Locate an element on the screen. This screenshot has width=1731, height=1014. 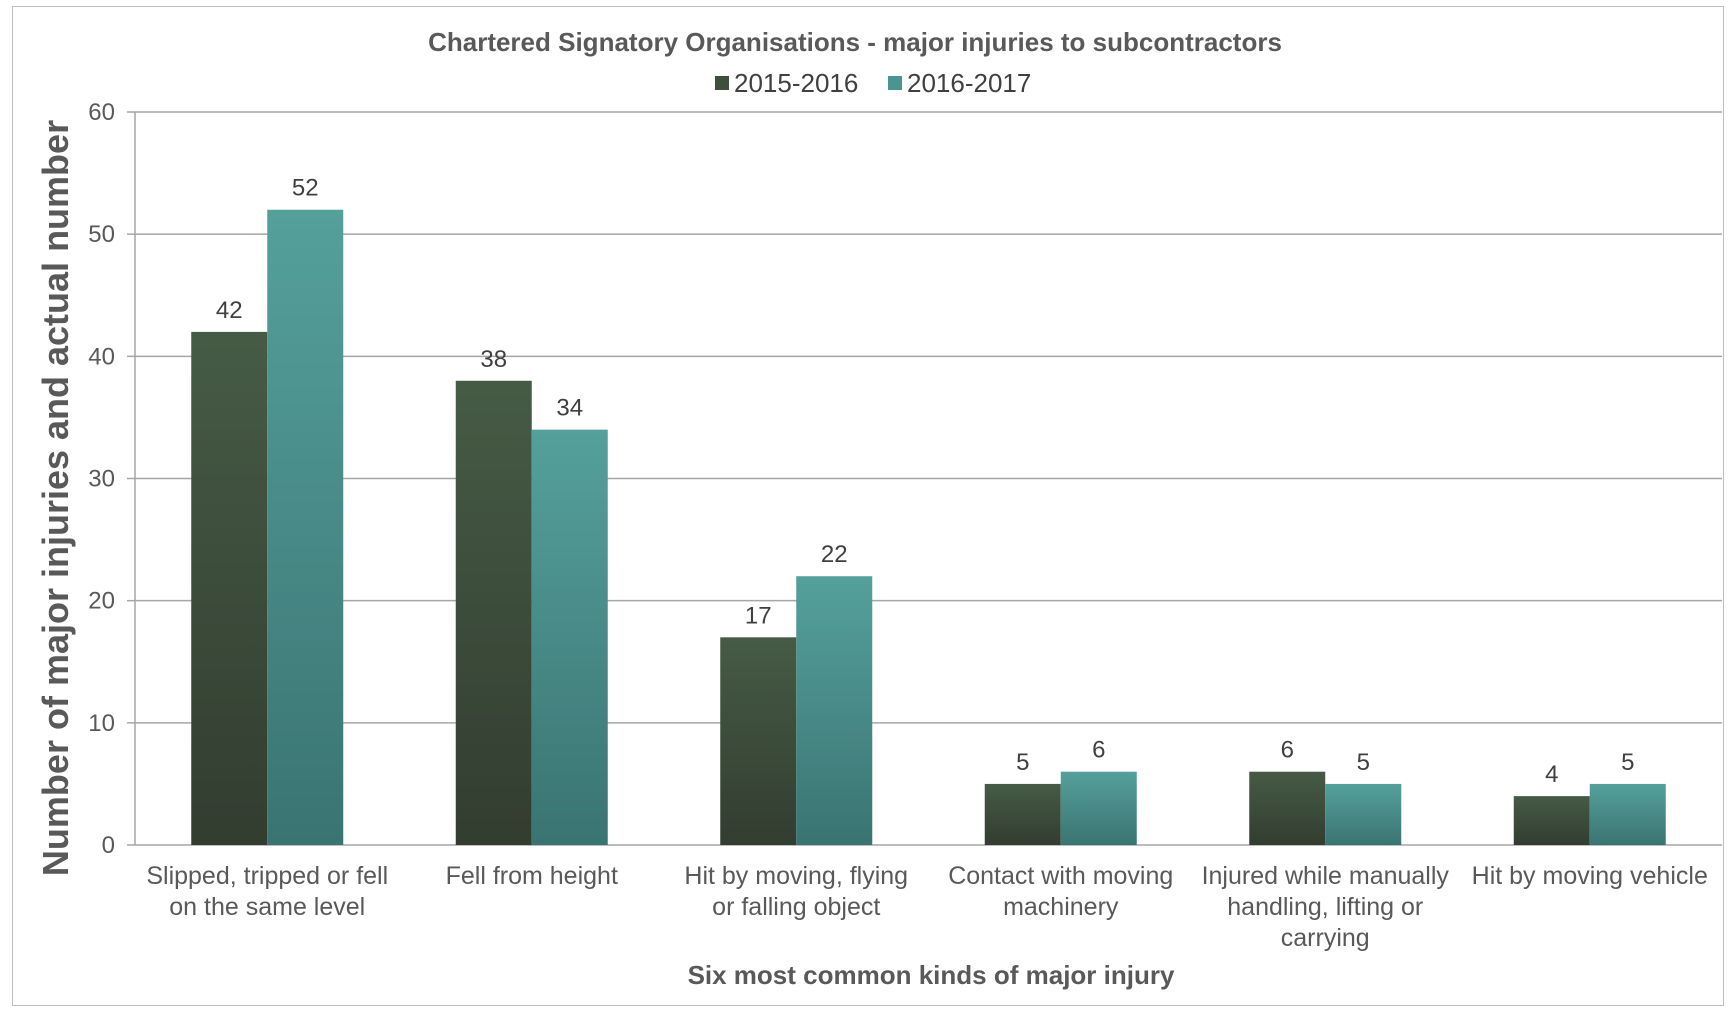
data-label-2016-2017-4: 5 is located at coordinates (1363, 762).